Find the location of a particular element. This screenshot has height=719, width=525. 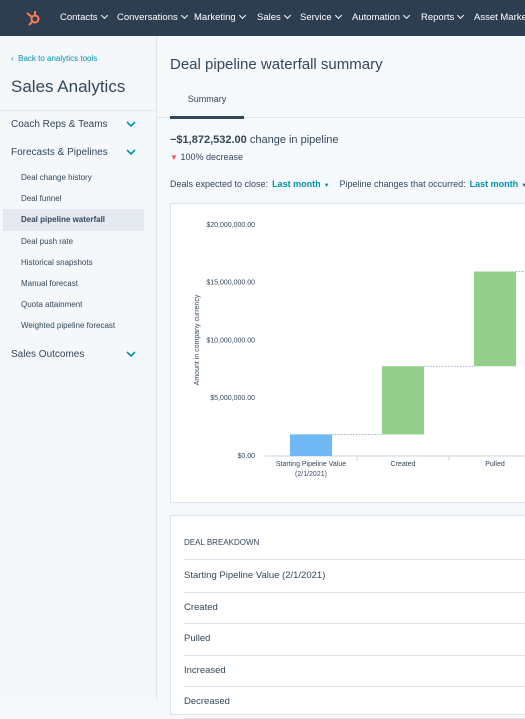

x-tick-label-box: Pulled is located at coordinates (495, 464).